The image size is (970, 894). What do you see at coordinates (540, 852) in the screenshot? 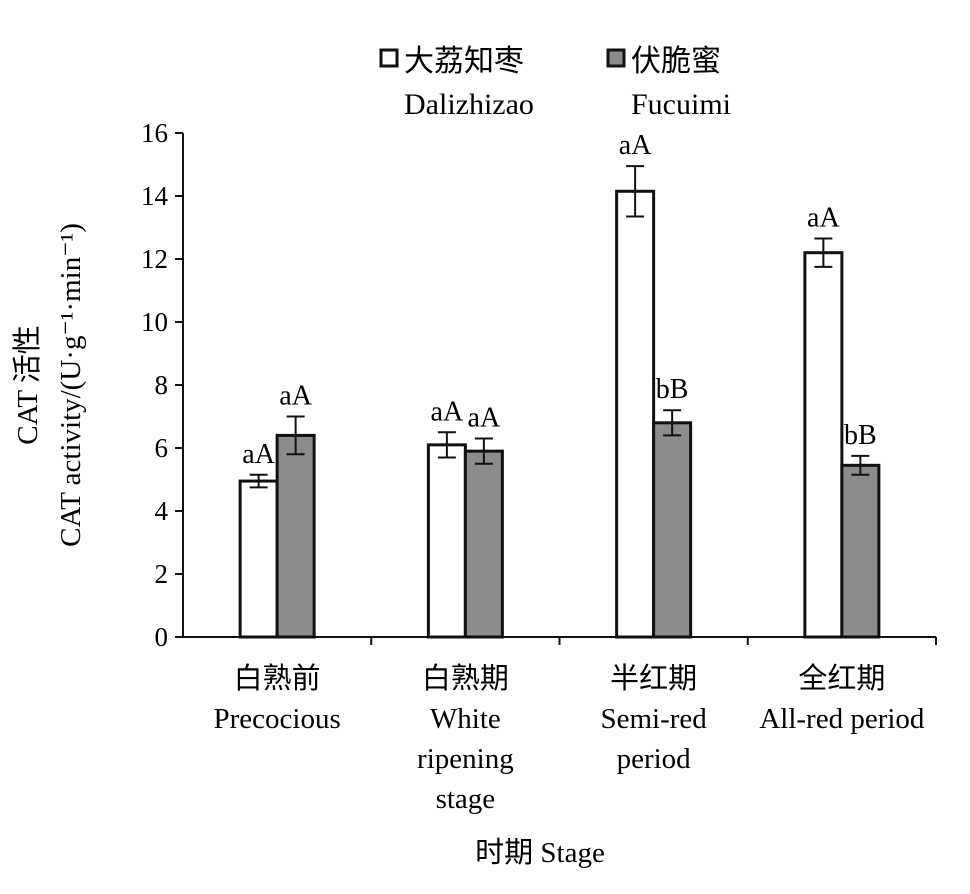
I see `x-axis-title: 时期 Stage` at bounding box center [540, 852].